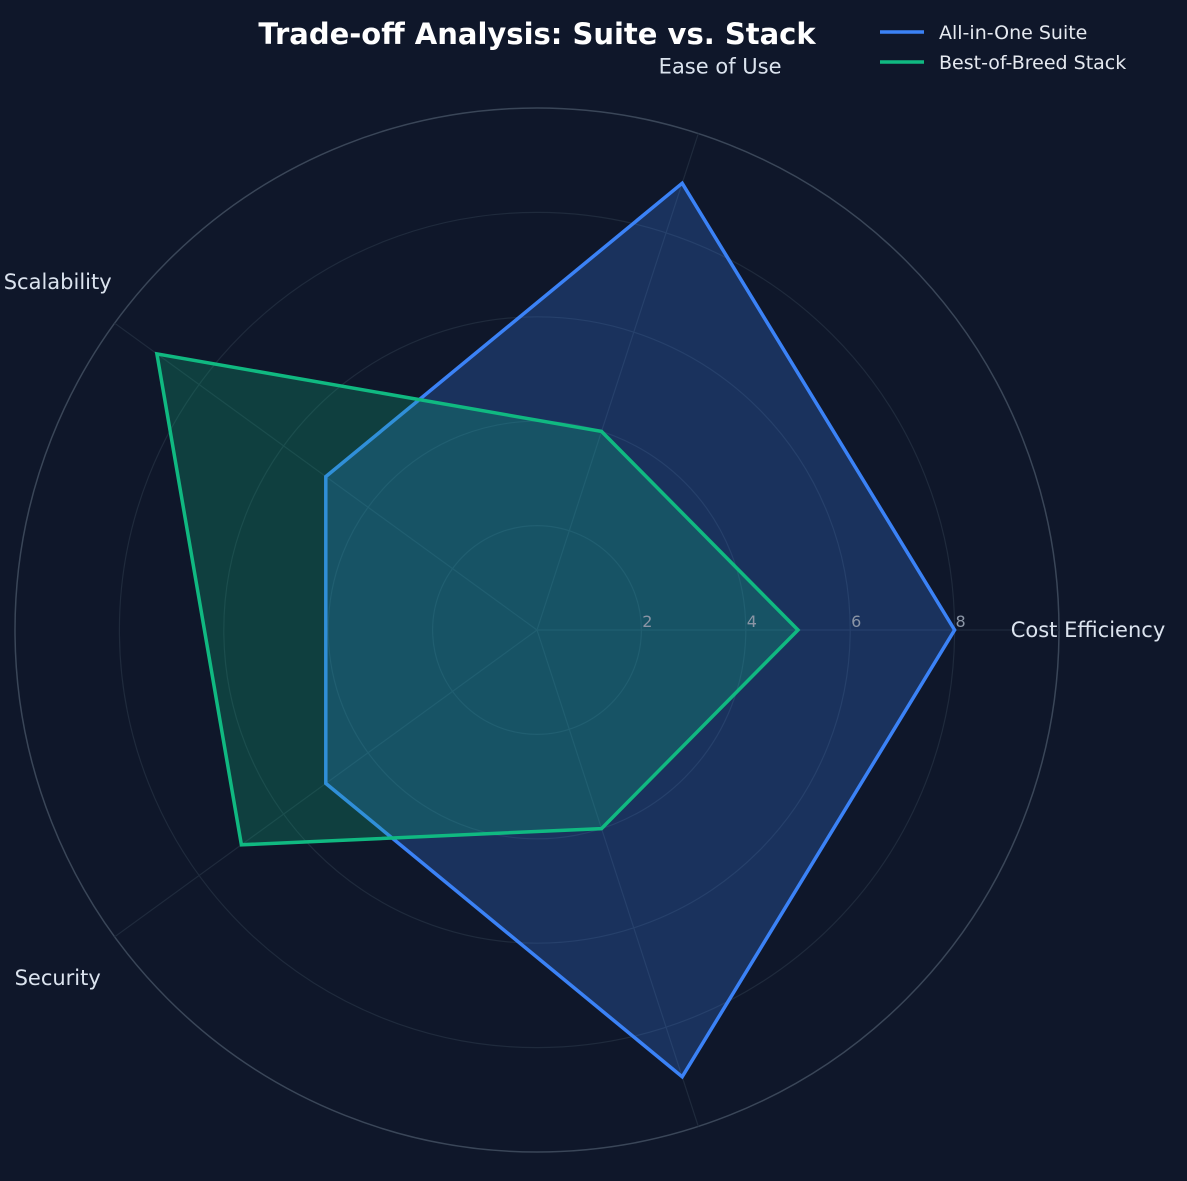 The height and width of the screenshot is (1181, 1187). Describe the element at coordinates (1032, 63) in the screenshot. I see `legend-label-best-of-breed-stack: Best-of-Breed Stack` at that location.